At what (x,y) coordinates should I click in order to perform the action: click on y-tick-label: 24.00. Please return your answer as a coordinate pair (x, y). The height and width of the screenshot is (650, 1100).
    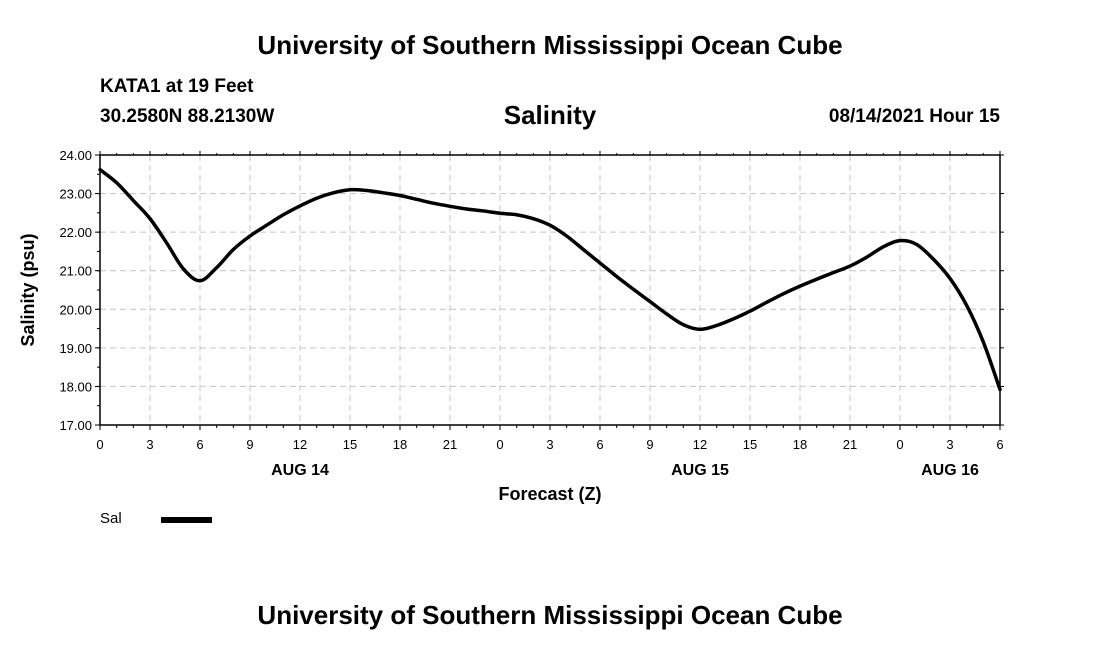
    Looking at the image, I should click on (75, 155).